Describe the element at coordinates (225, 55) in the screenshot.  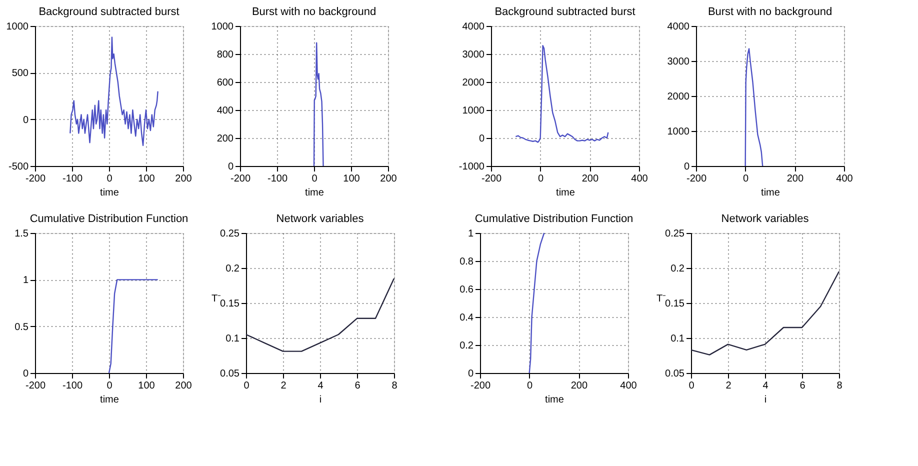
I see `y-tick-label: 800` at that location.